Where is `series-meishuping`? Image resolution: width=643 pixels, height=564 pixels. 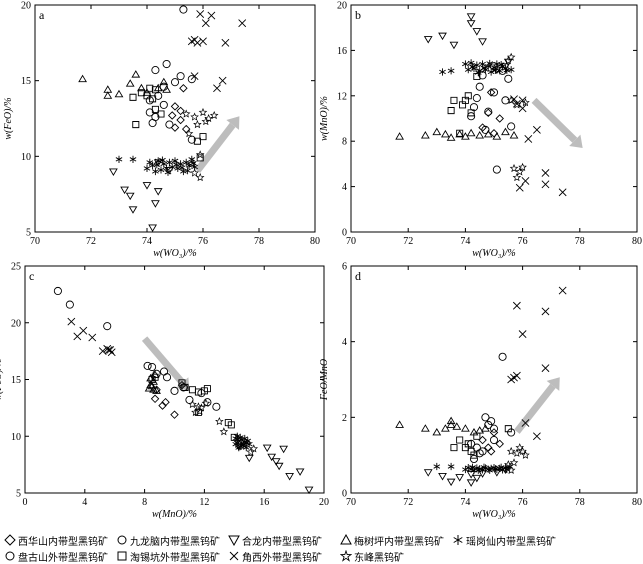
series-meishuping is located at coordinates (442, 426).